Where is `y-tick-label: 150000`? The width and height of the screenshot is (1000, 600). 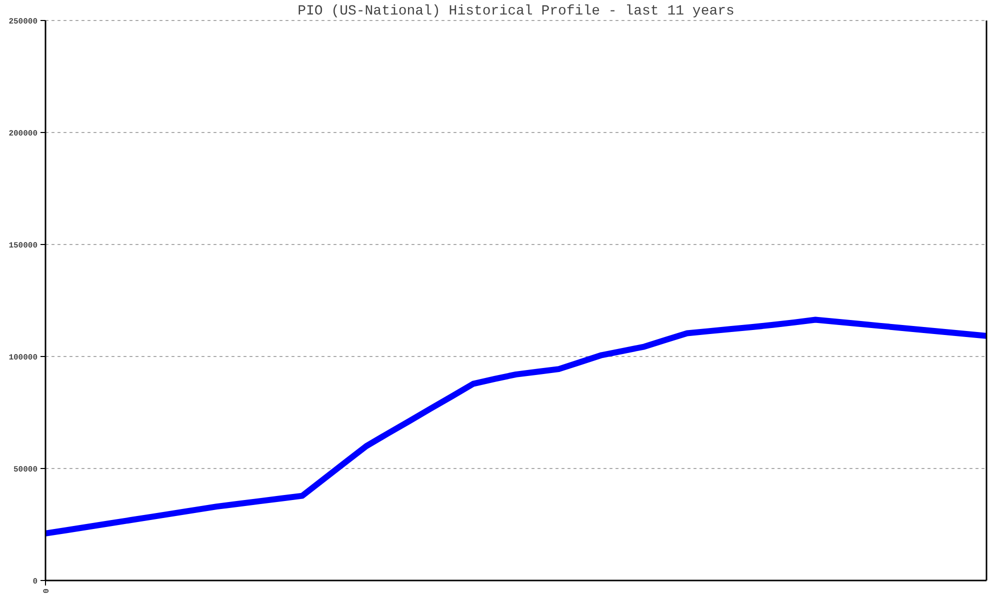 y-tick-label: 150000 is located at coordinates (23, 246).